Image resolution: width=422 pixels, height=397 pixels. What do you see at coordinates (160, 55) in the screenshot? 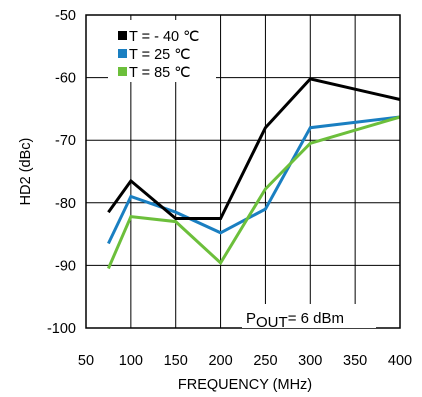
I see `legend-label: T = 25 ℃` at bounding box center [160, 55].